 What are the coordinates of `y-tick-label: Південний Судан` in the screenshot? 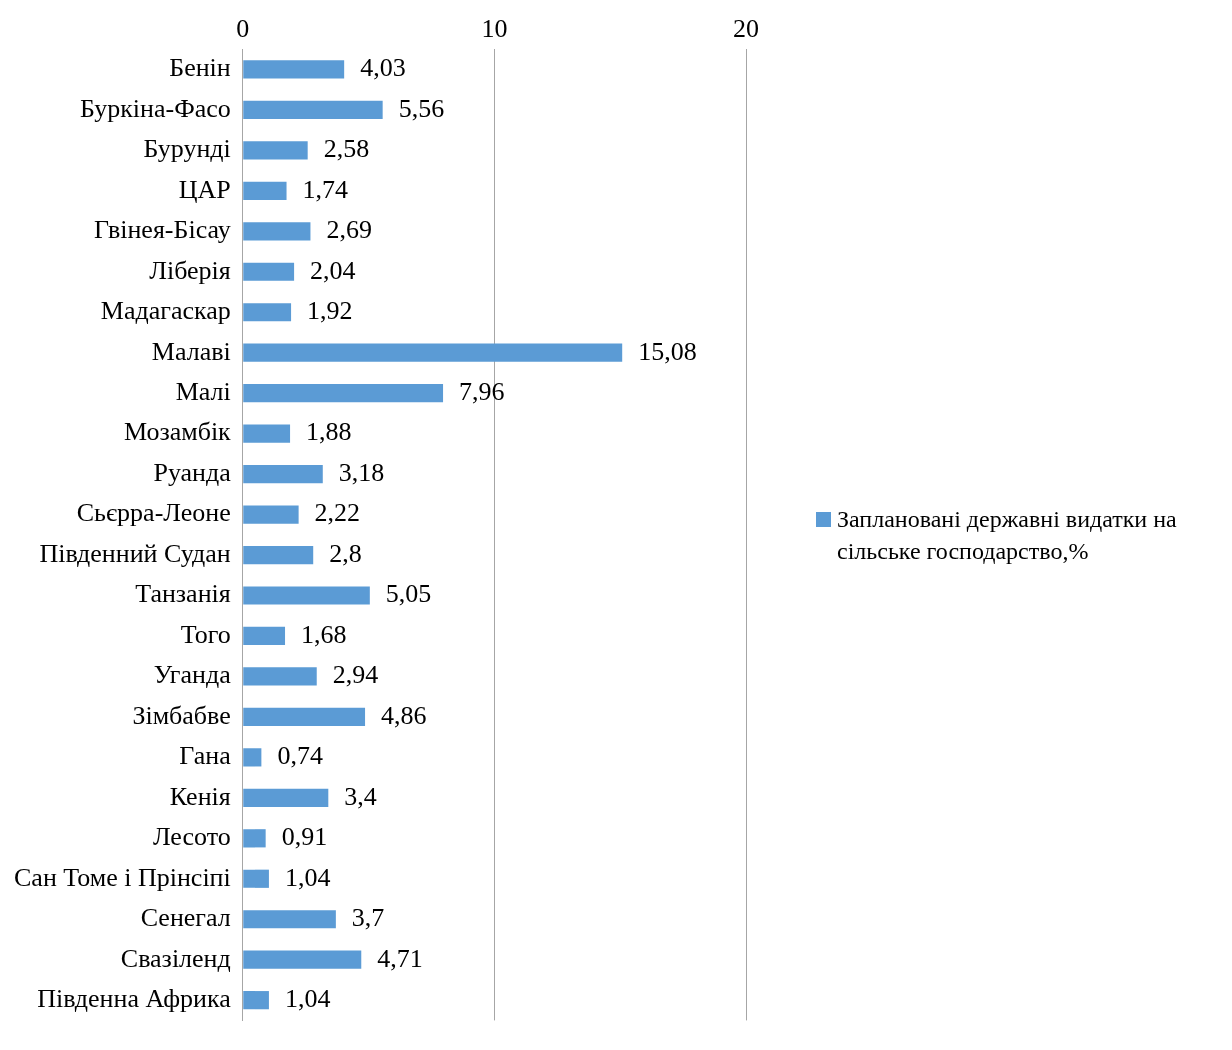 It's located at (135, 553).